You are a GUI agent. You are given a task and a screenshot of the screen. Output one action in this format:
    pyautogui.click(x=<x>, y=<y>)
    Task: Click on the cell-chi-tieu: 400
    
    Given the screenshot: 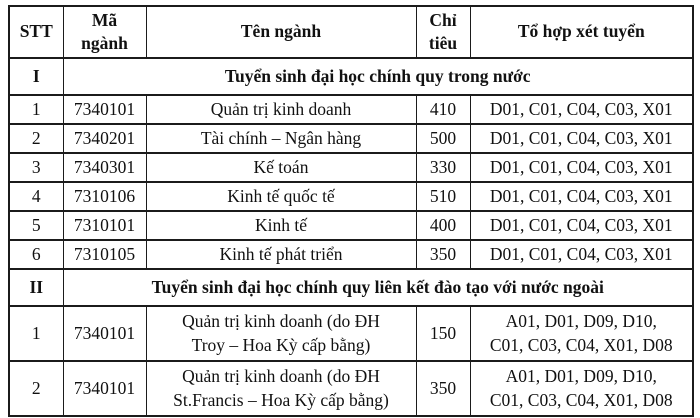 What is the action you would take?
    pyautogui.click(x=443, y=225)
    